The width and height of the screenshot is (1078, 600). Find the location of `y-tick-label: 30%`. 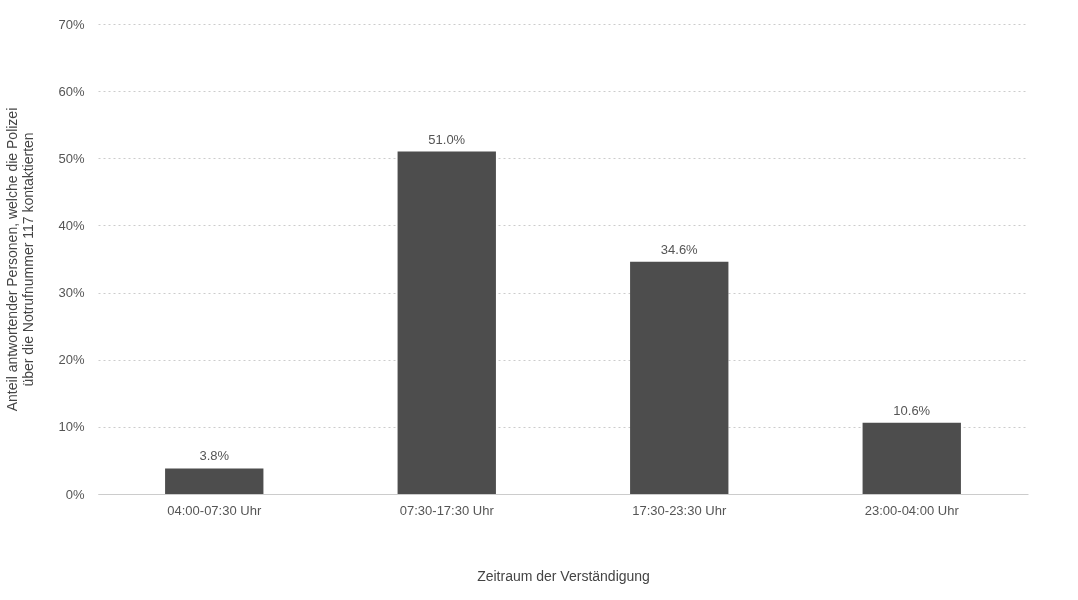

y-tick-label: 30% is located at coordinates (71, 293).